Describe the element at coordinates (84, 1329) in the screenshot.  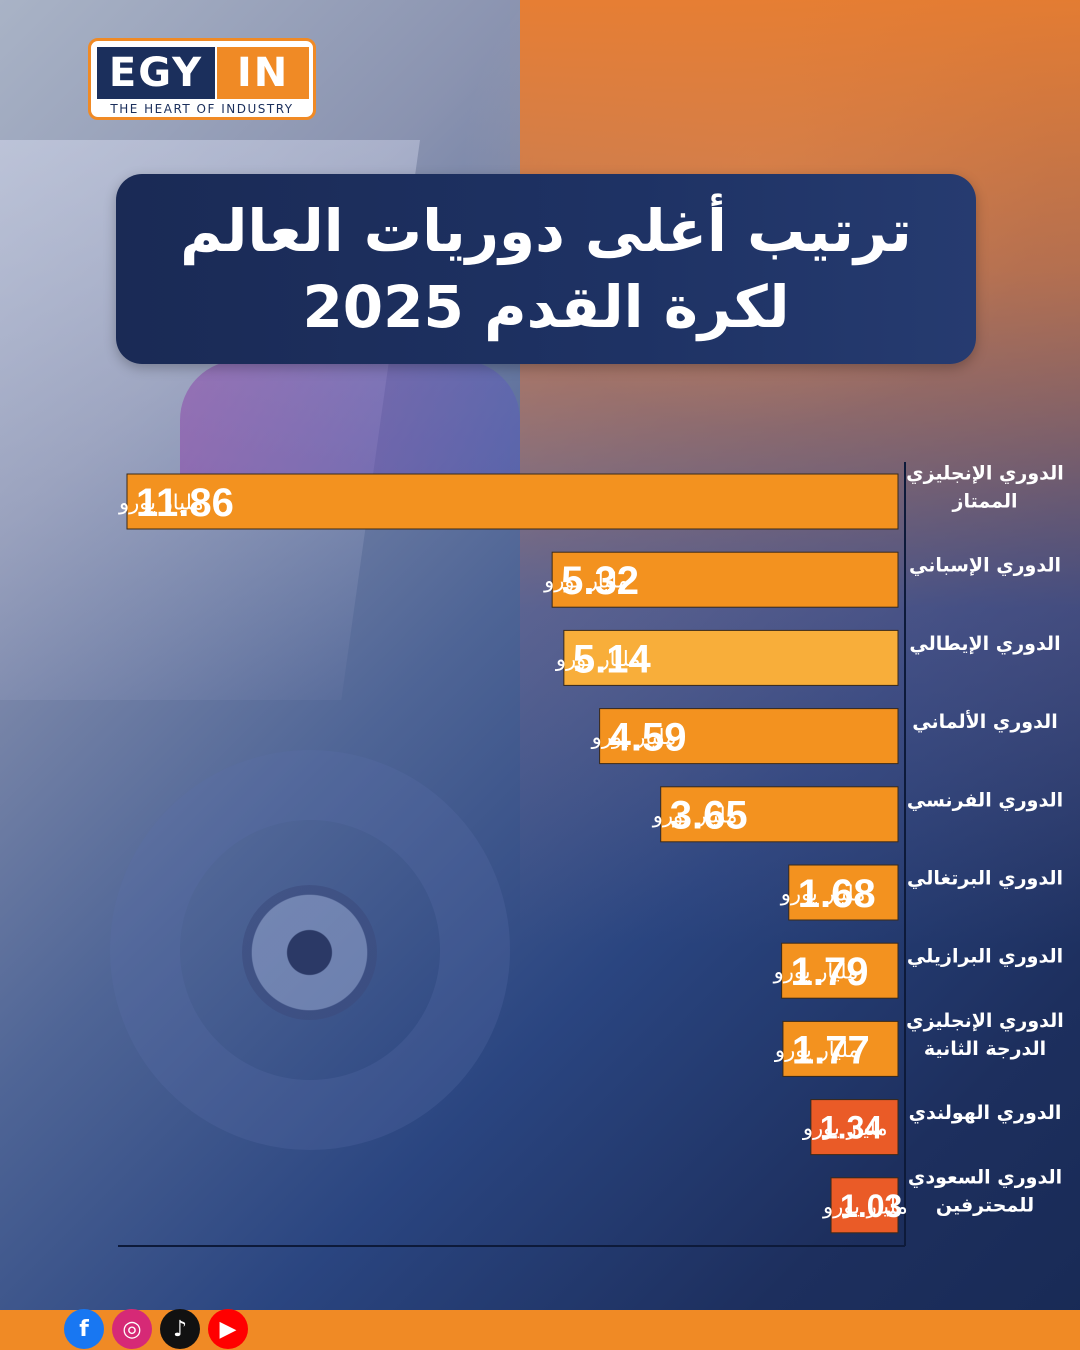
I see `facebook-icon: f` at that location.